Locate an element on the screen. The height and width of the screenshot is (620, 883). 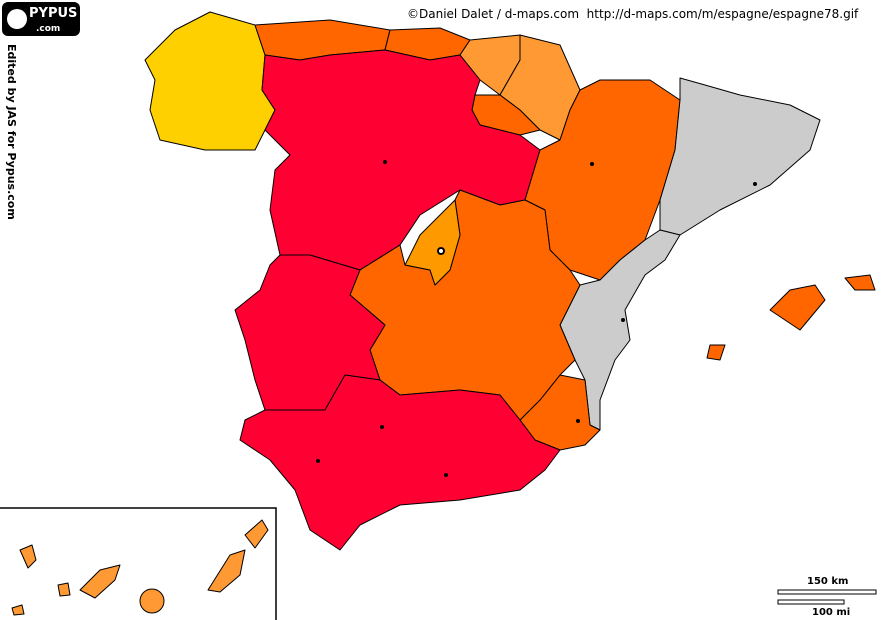
scale-bar-km is located at coordinates (827, 592).